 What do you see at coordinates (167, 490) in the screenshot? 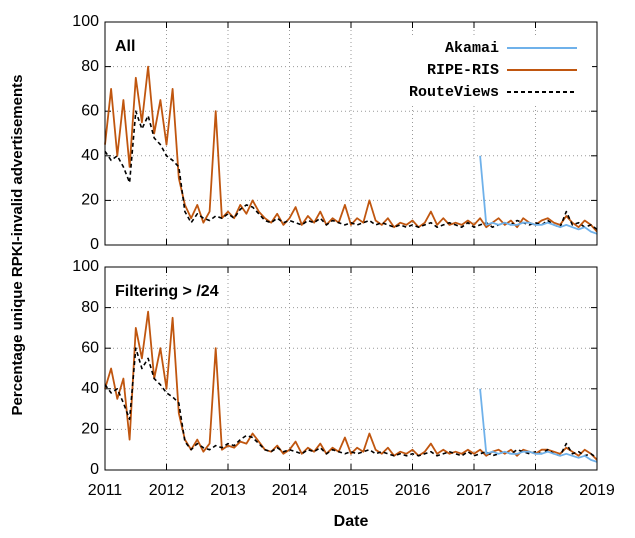
I see `x-tick-label: 2012` at bounding box center [167, 490].